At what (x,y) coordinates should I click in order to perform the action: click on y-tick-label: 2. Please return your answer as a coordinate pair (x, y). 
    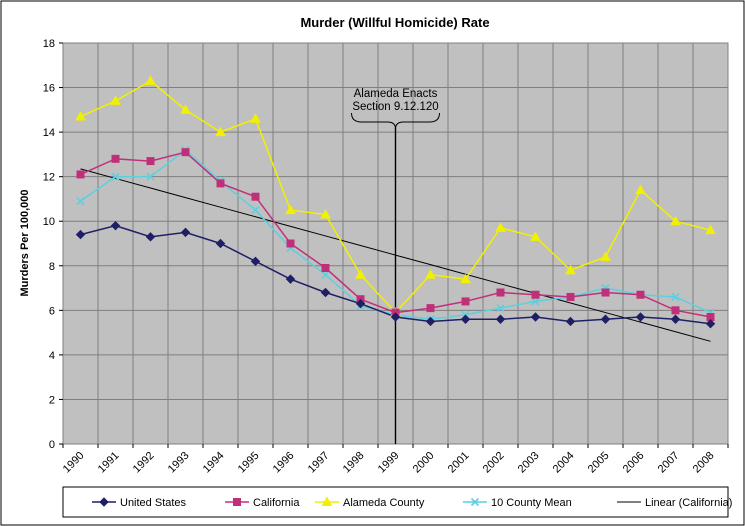
    Looking at the image, I should click on (52, 400).